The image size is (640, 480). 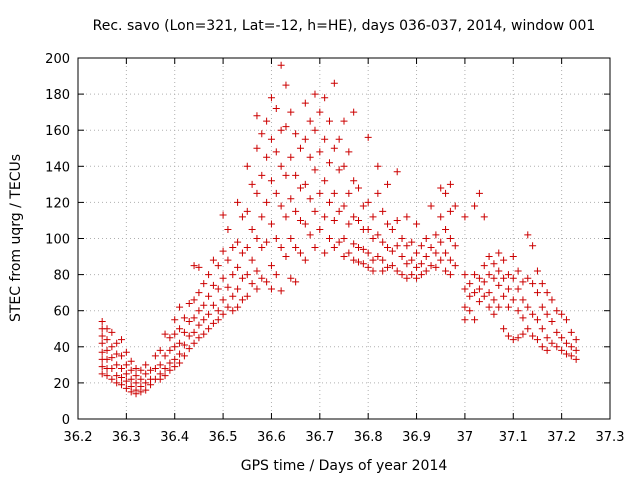 I want to click on y-tick-label: 200, so click(x=57, y=59).